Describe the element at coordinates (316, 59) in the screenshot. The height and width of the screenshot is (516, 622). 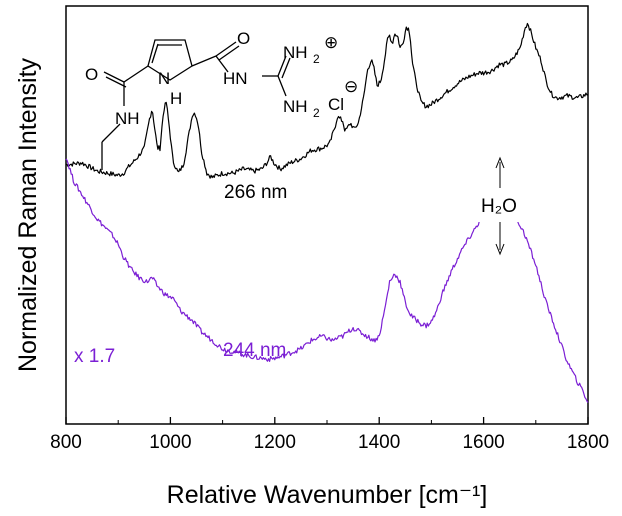
I see `atom-nh2-top-sub: 2` at that location.